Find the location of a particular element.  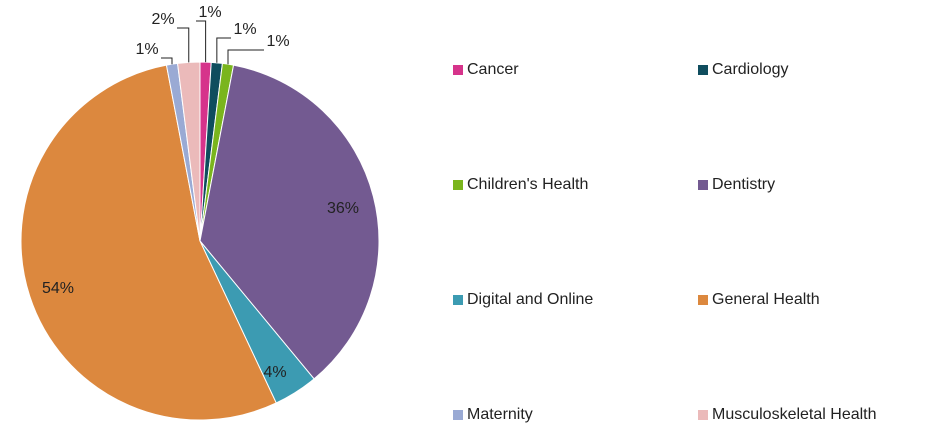

data-label: 36% is located at coordinates (343, 208).